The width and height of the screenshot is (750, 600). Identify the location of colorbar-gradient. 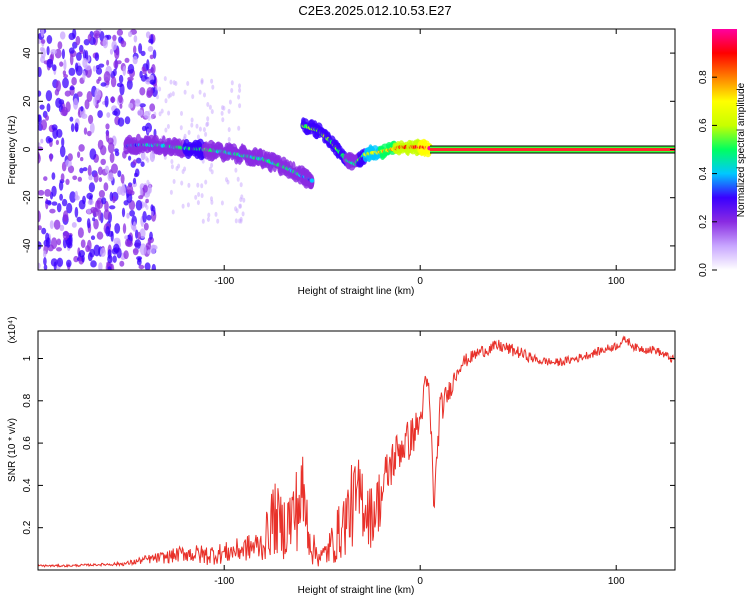
(724, 149).